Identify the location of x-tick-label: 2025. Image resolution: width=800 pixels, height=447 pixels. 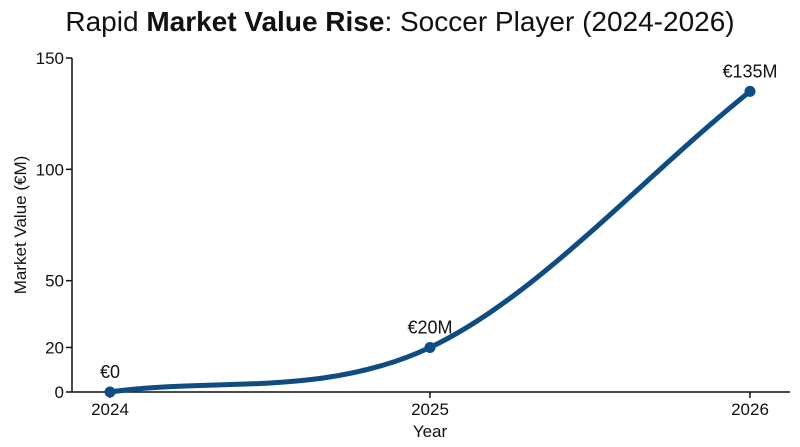
(430, 409).